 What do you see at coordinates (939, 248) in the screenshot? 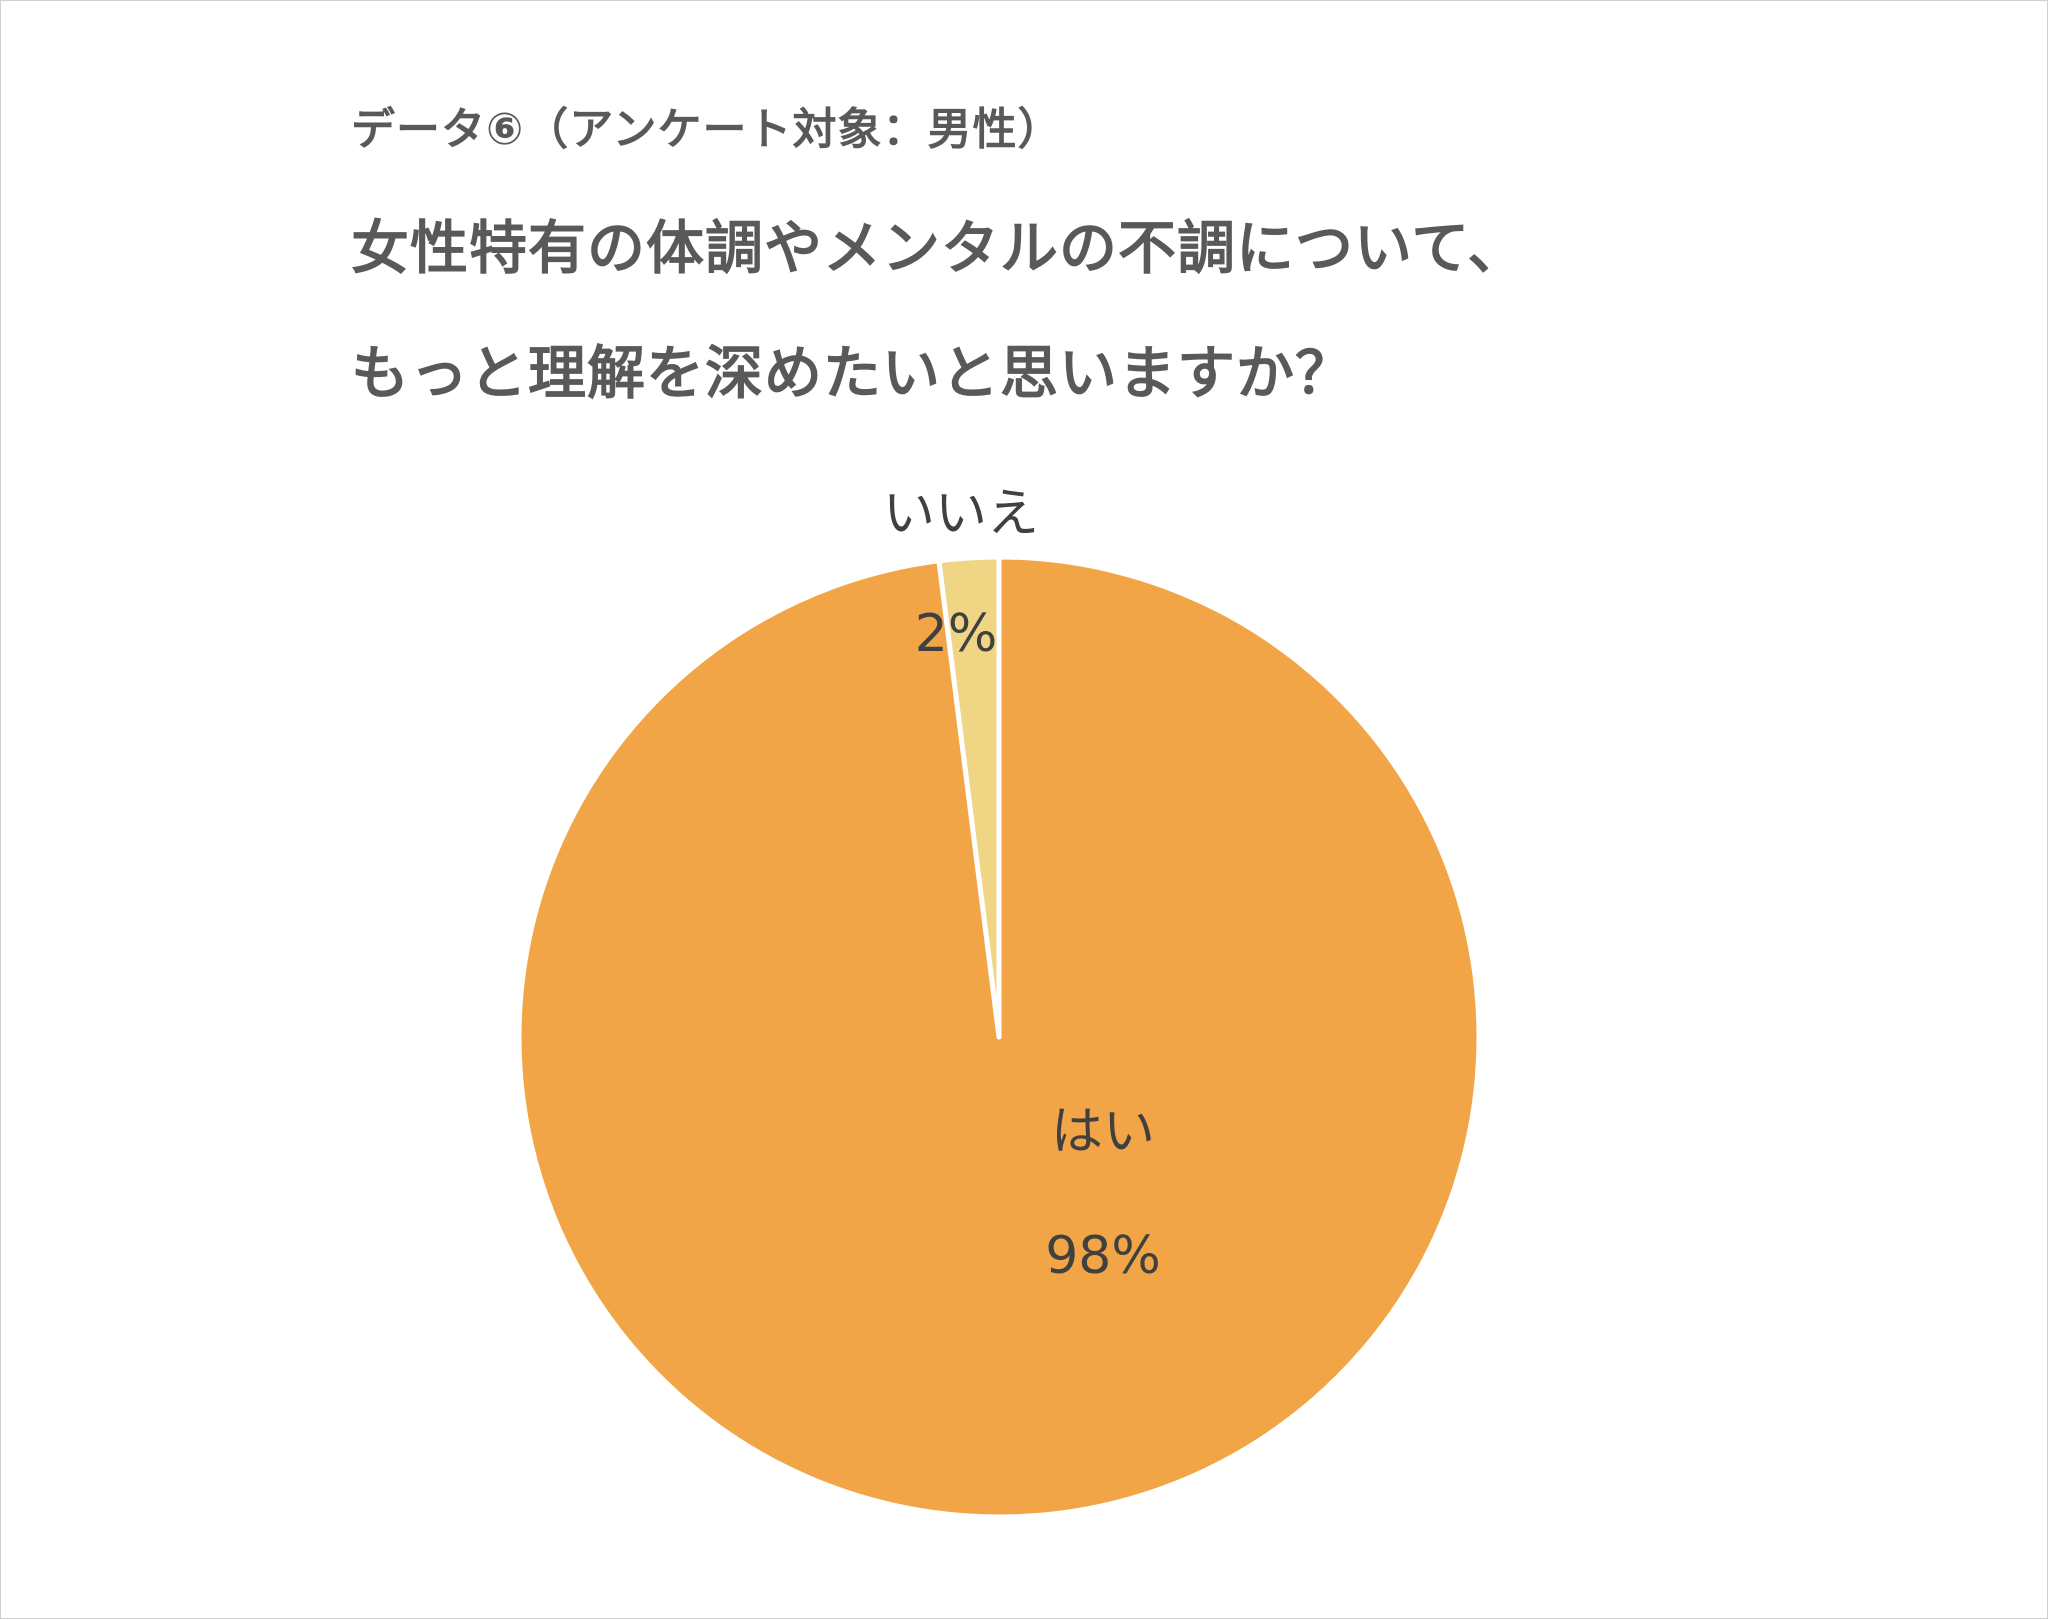
I see `chart-title-line-1: 女性特有の体調やメンタルの不調について、` at bounding box center [939, 248].